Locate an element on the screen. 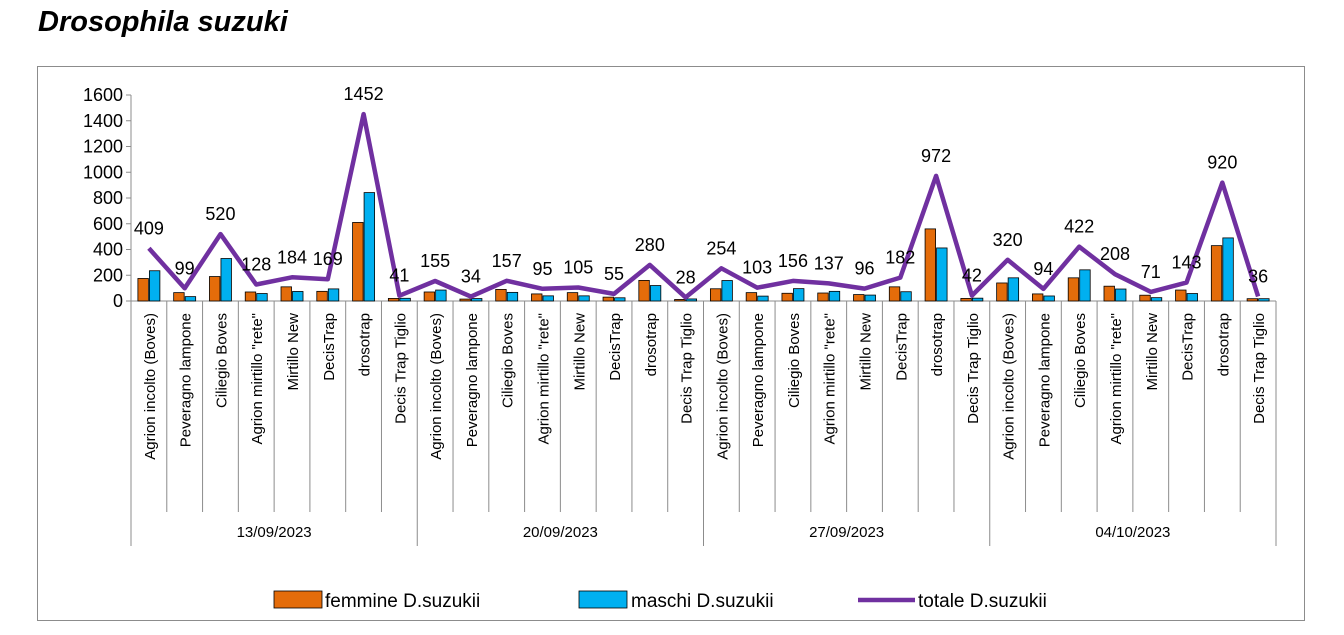  data-label-totale: 972 is located at coordinates (936, 156).